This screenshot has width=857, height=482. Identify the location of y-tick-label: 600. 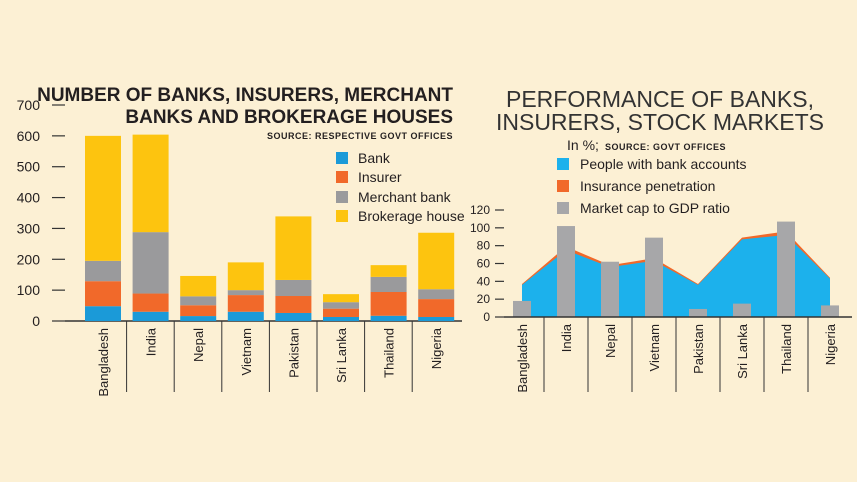
(29, 136).